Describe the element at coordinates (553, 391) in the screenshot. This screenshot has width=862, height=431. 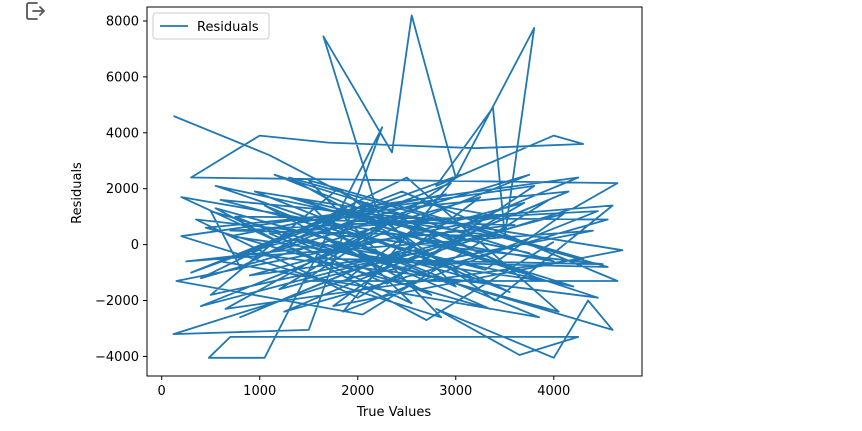
I see `x-tick-label: 4000` at that location.